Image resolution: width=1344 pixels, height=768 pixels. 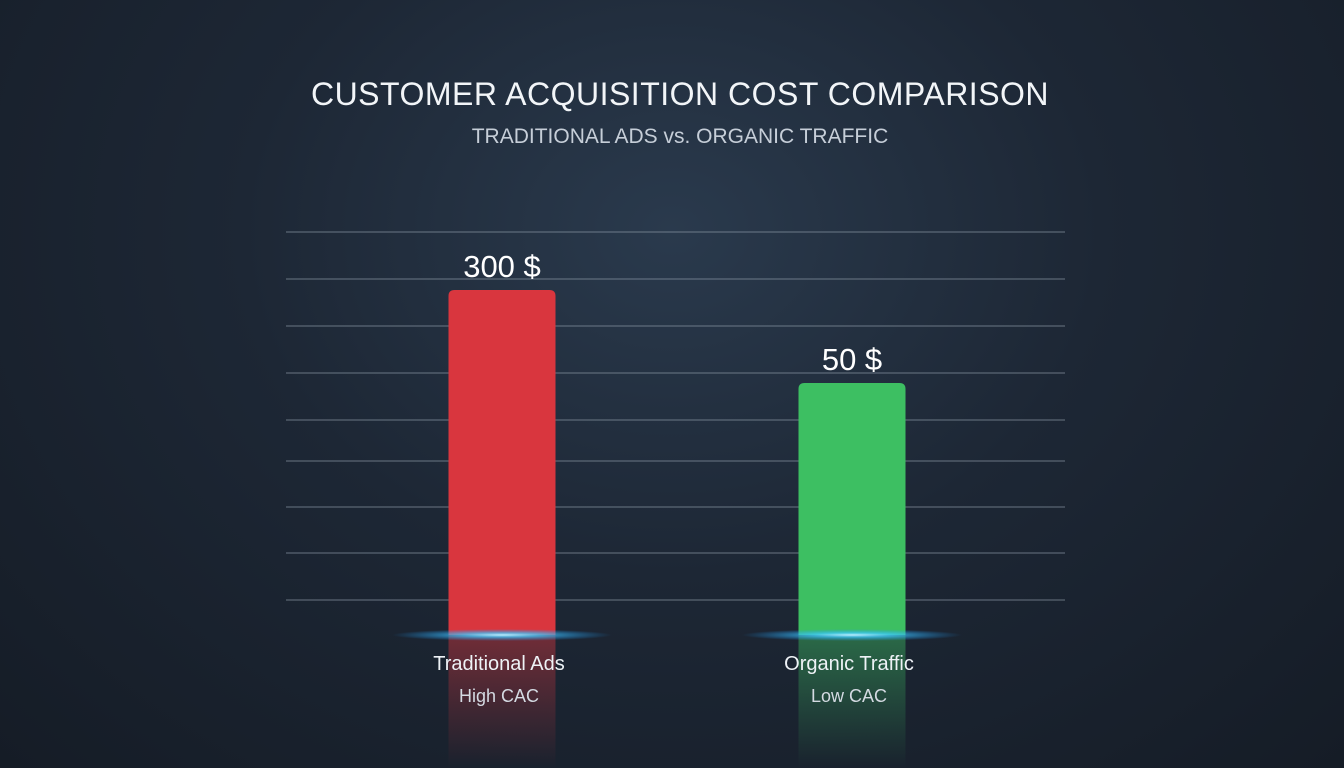 What do you see at coordinates (849, 696) in the screenshot?
I see `category-sublabel: Low CAC` at bounding box center [849, 696].